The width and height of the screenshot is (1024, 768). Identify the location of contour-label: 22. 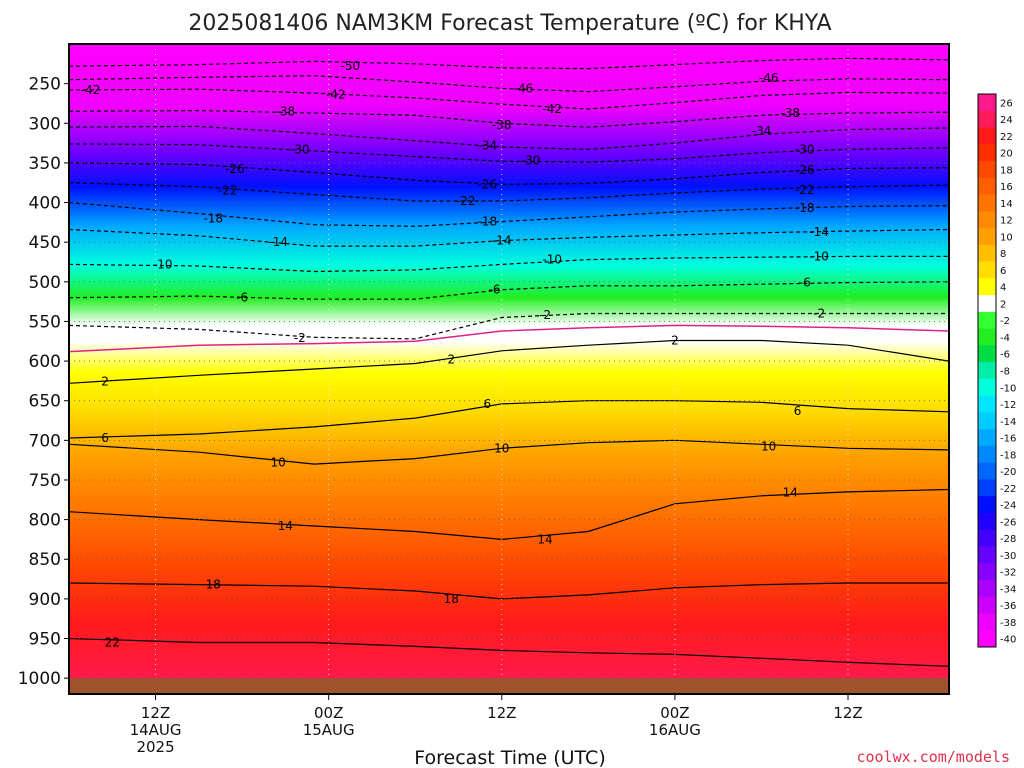
(112, 642).